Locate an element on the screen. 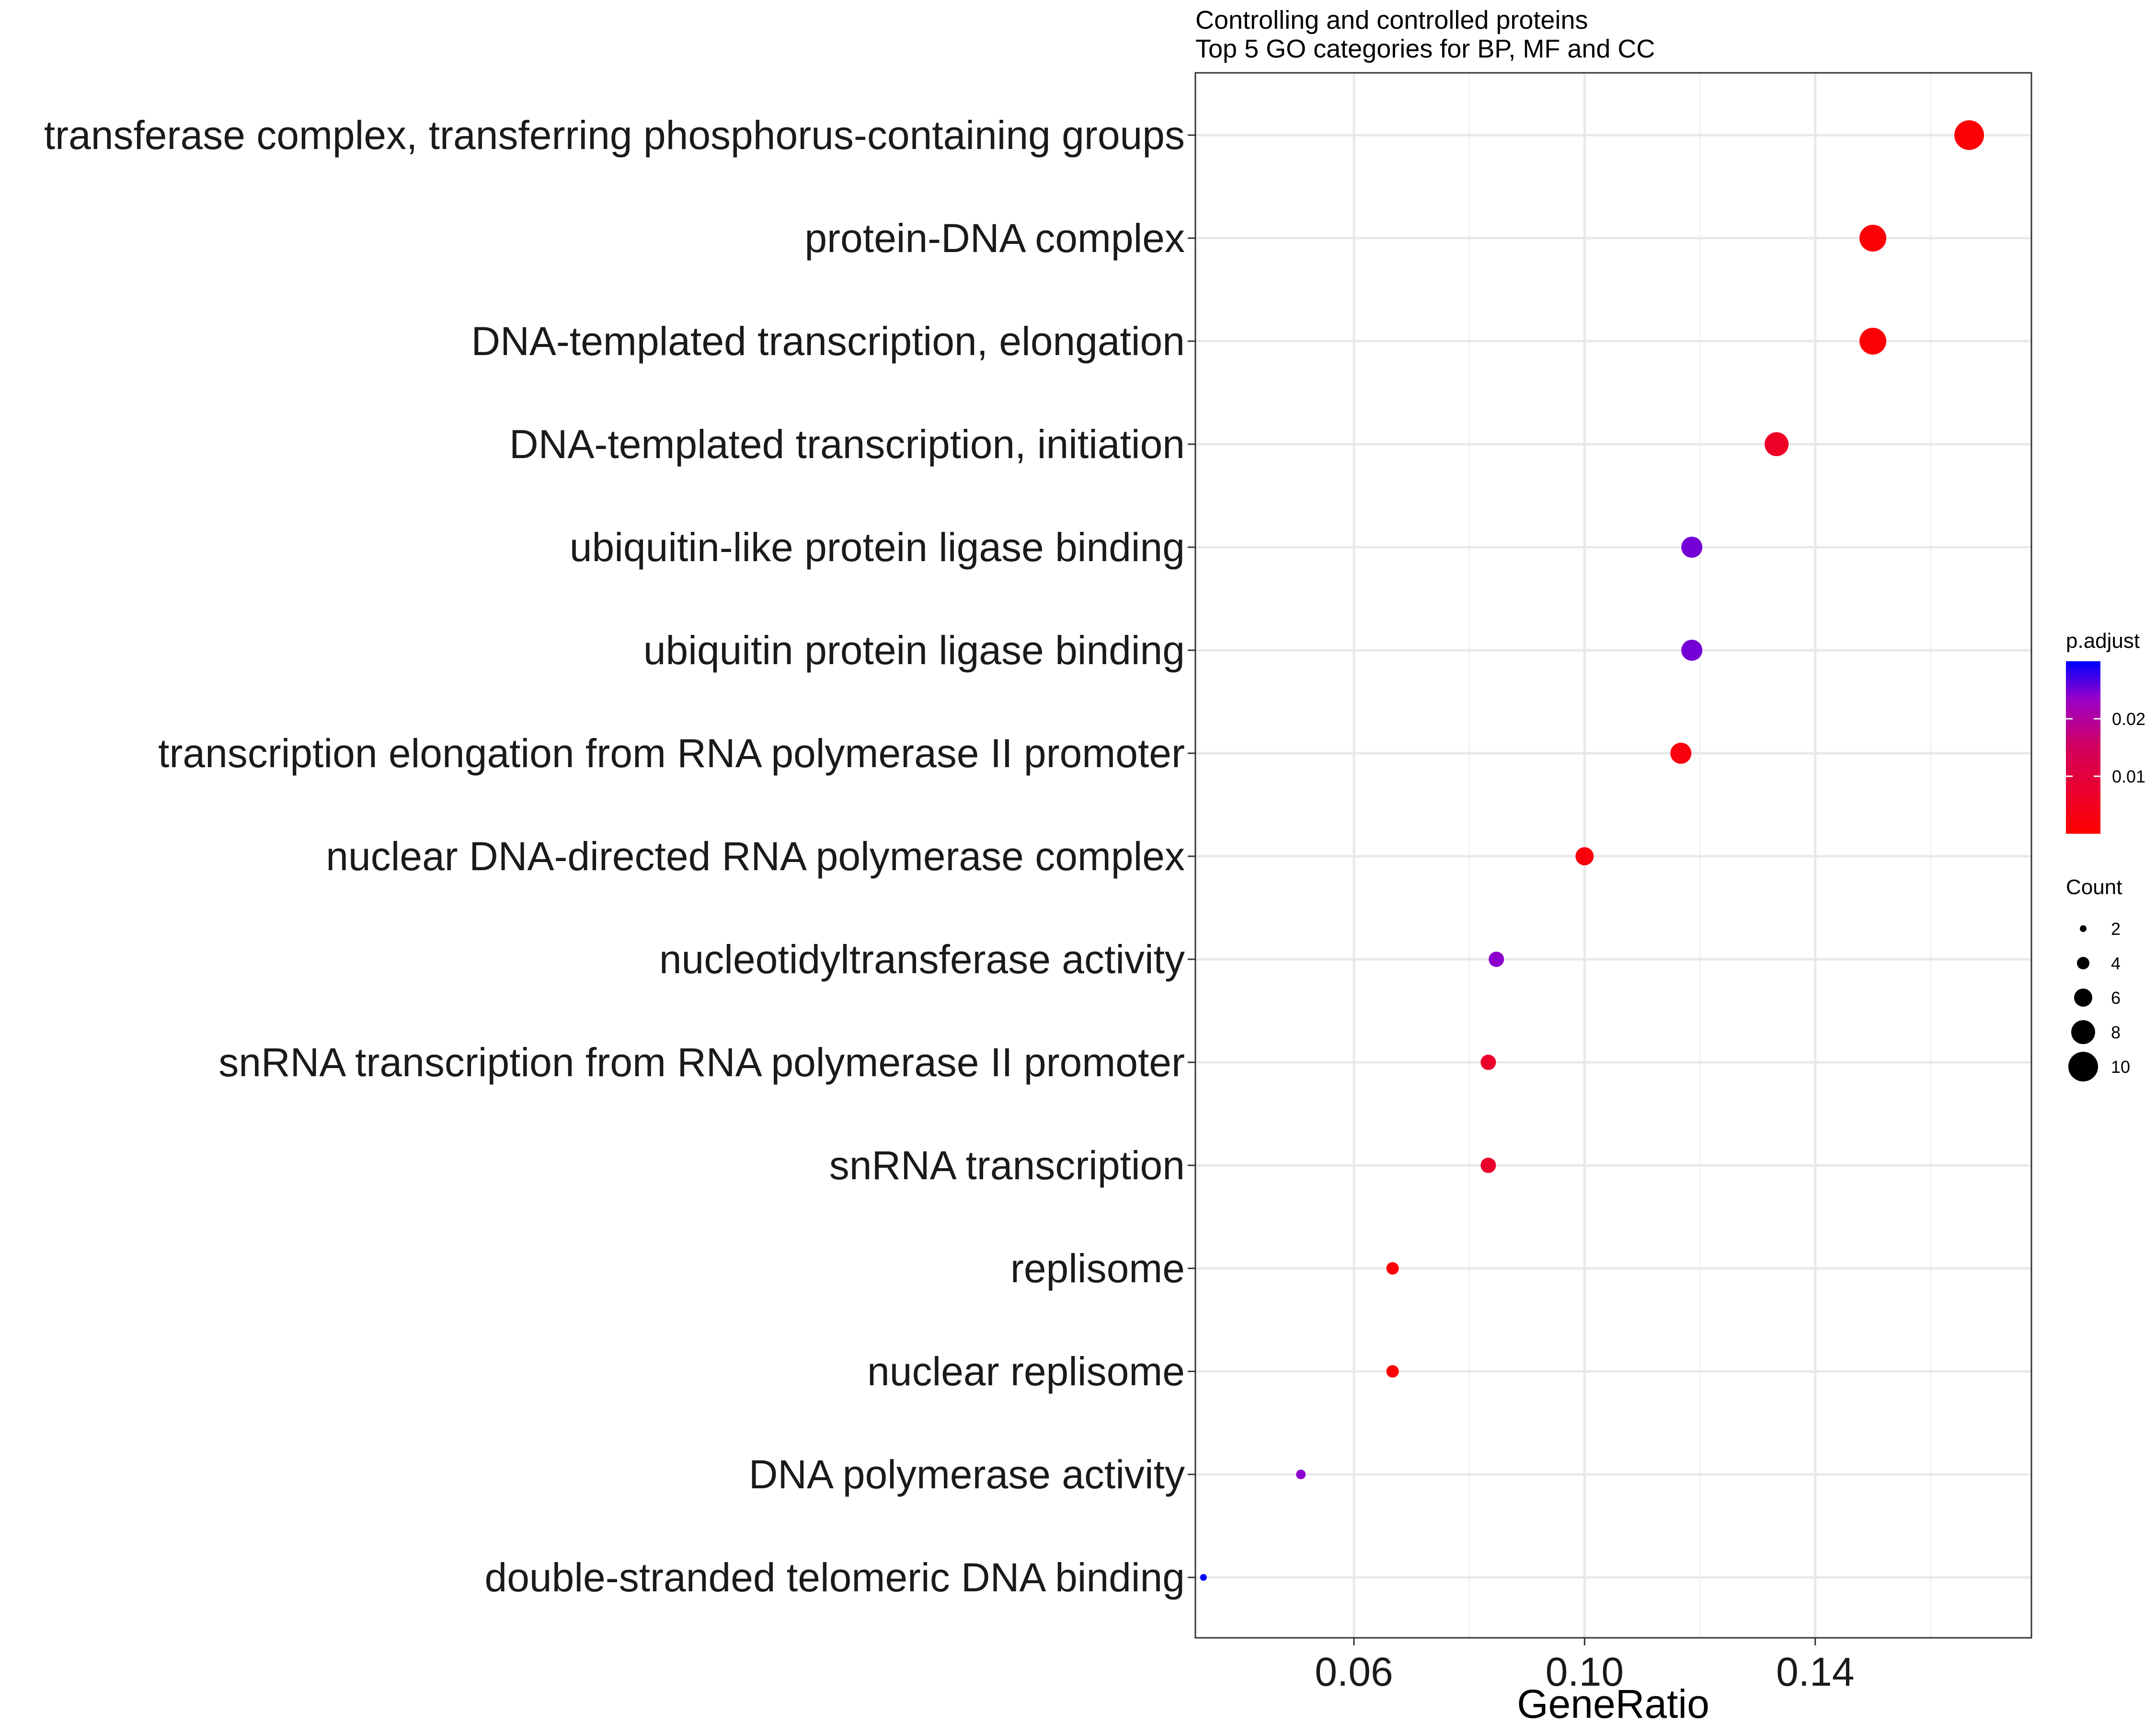 This screenshot has width=2156, height=1725. color-legend-title: p.adjust is located at coordinates (2103, 641).